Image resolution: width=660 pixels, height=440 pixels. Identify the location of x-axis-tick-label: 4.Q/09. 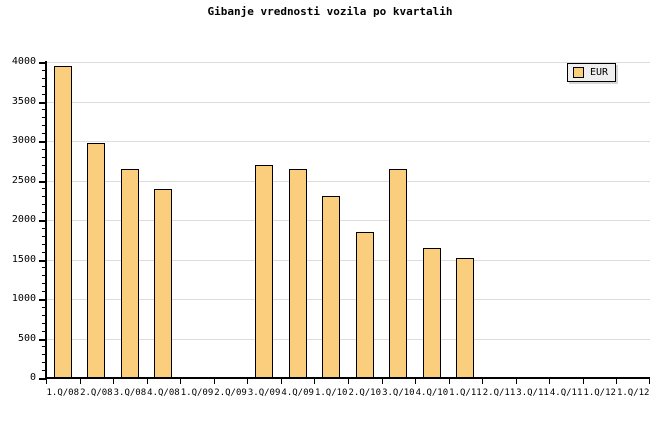
(297, 393).